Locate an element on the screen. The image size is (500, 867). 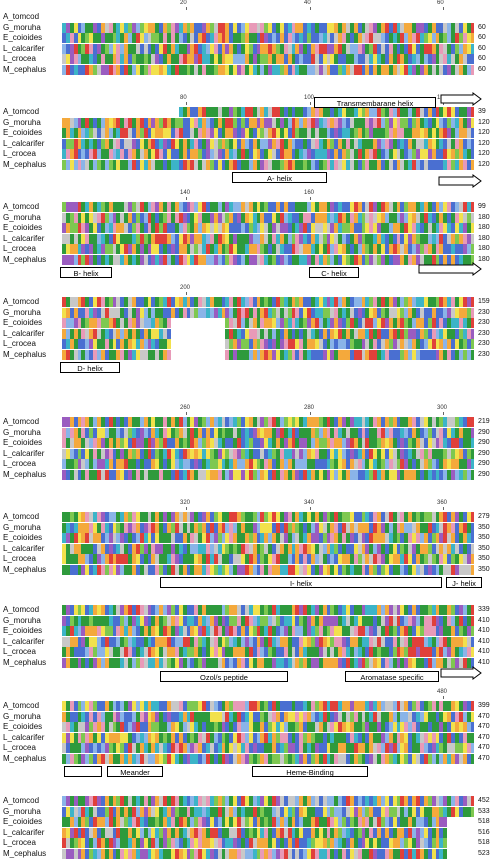
ruler-number: 320 is located at coordinates (185, 503).